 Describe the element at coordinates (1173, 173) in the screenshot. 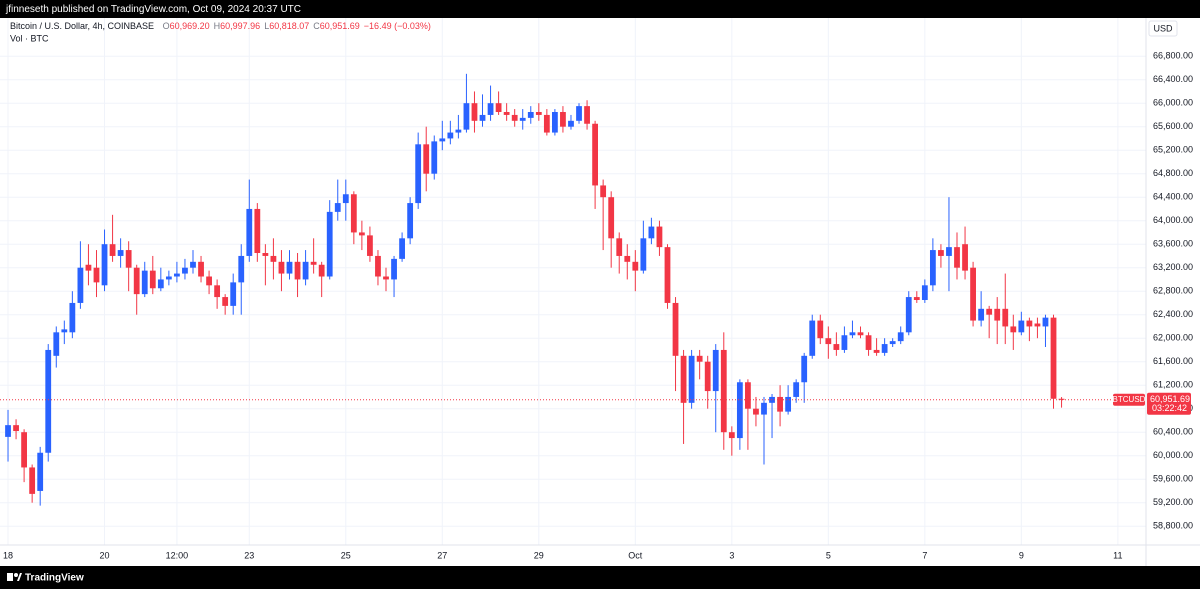

I see `y-tick-label: 64,800.00` at that location.